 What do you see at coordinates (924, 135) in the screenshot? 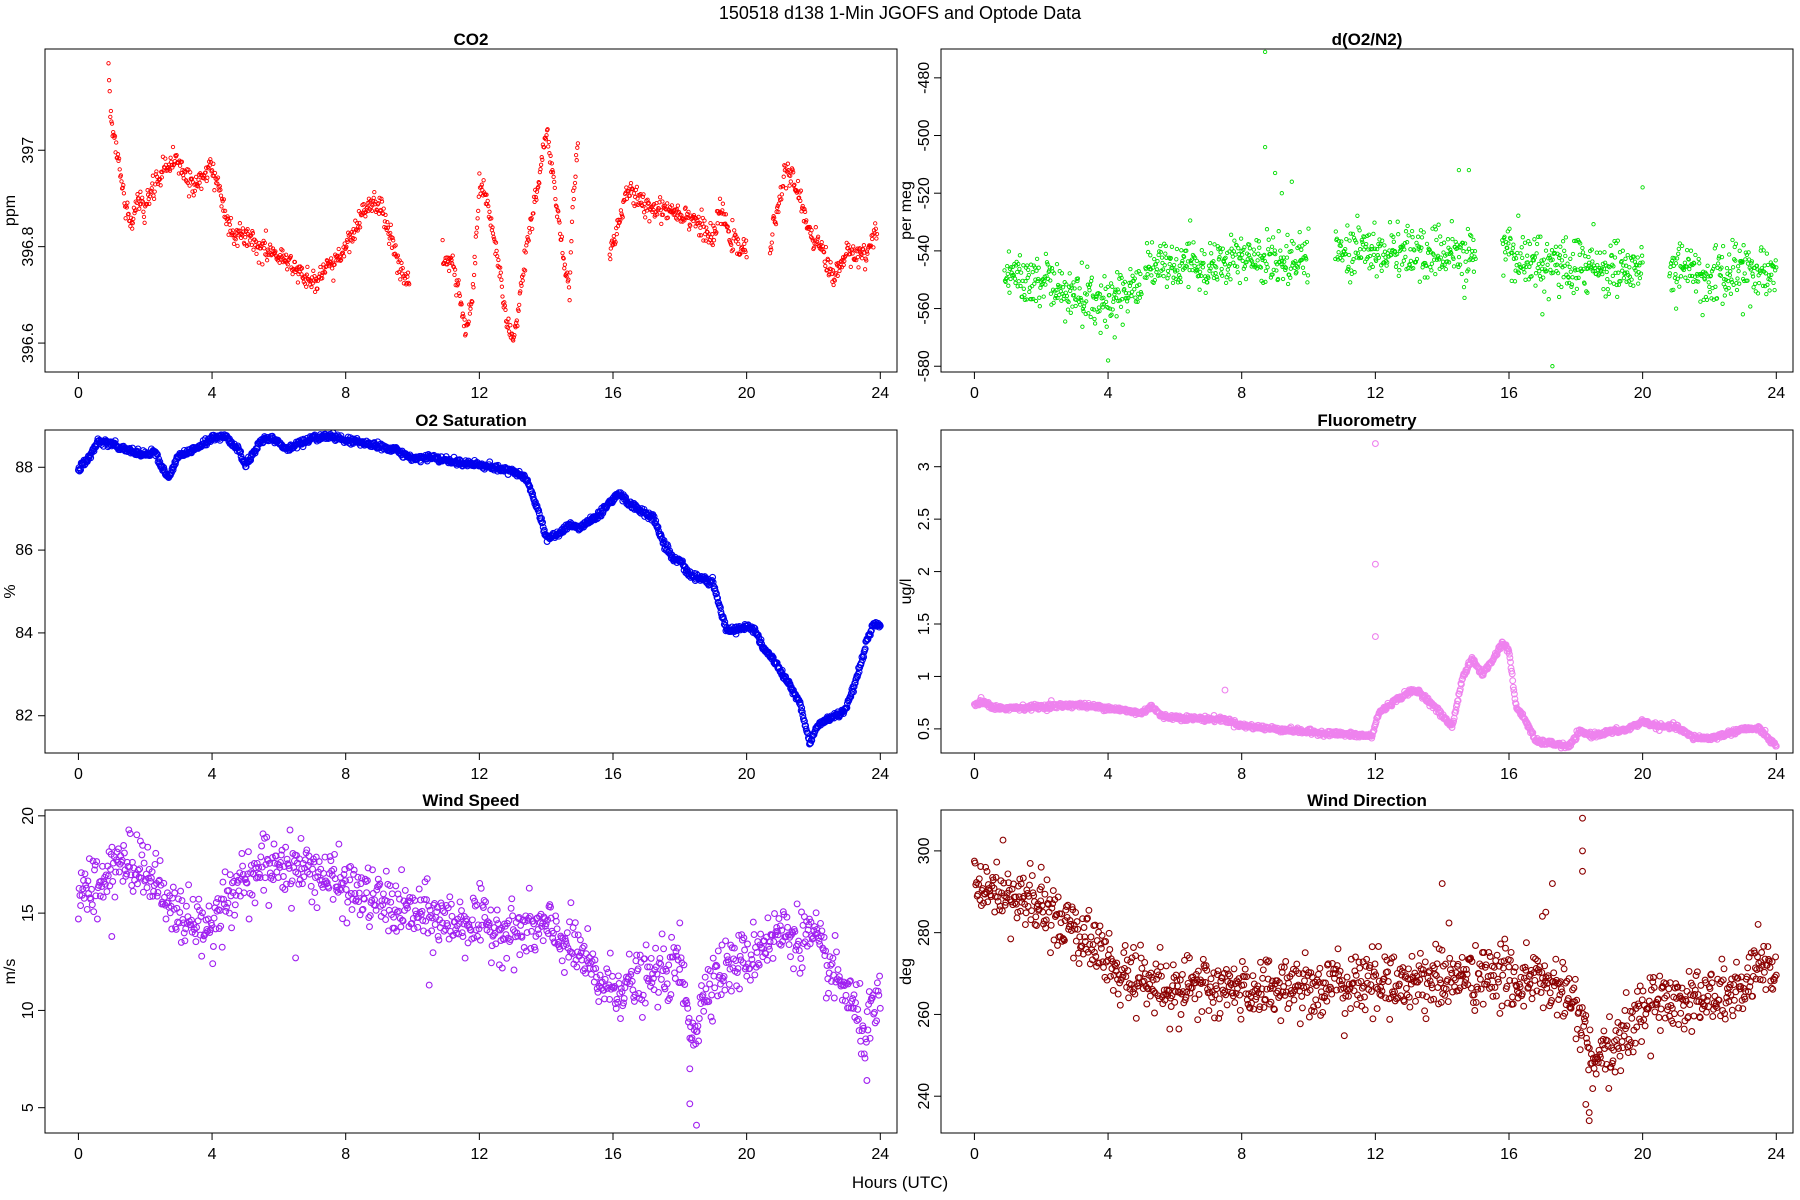
I see `y-tick-label: -500` at bounding box center [924, 135].